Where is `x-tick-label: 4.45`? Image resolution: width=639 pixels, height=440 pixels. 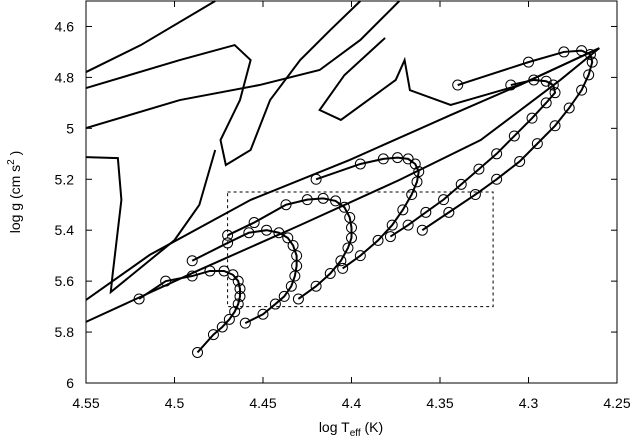 x-tick-label: 4.45 is located at coordinates (262, 403).